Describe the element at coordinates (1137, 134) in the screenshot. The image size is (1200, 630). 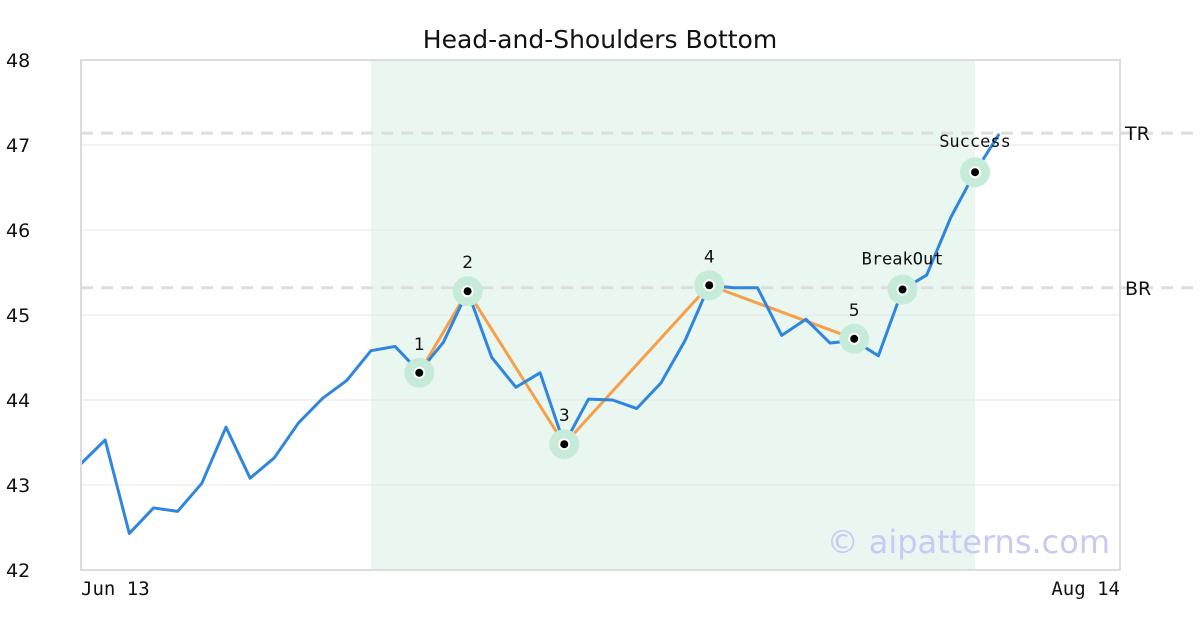
I see `reference-label-tr: TR` at that location.